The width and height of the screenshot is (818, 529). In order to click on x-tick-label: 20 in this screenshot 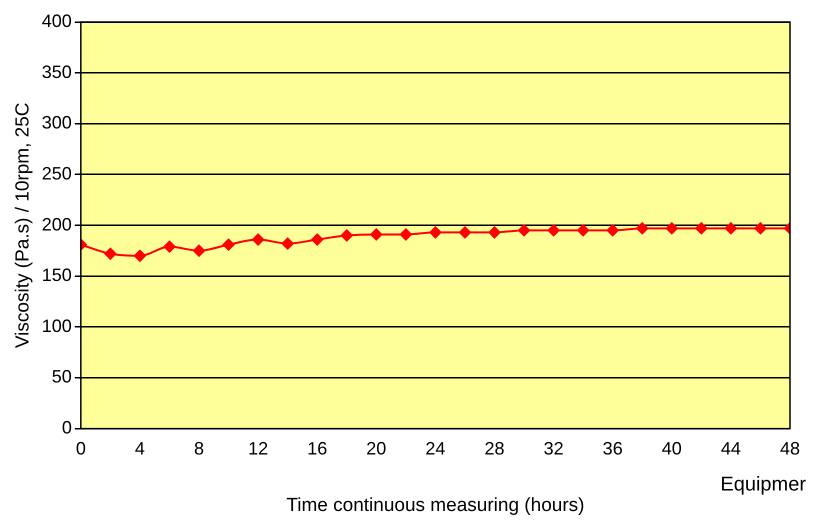, I will do `click(376, 448)`.